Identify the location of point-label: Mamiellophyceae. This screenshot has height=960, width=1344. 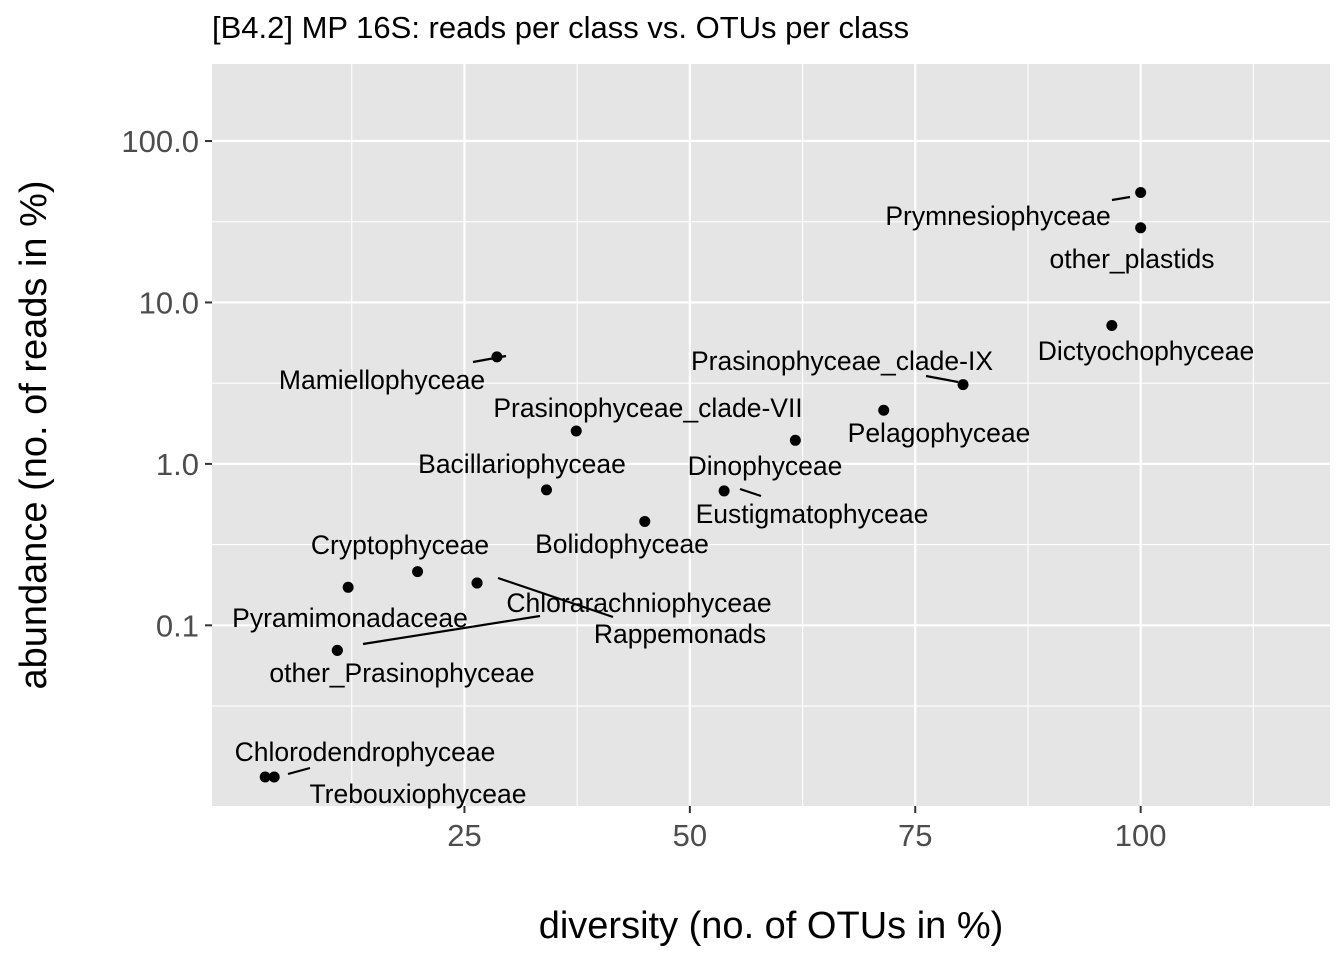
(382, 380).